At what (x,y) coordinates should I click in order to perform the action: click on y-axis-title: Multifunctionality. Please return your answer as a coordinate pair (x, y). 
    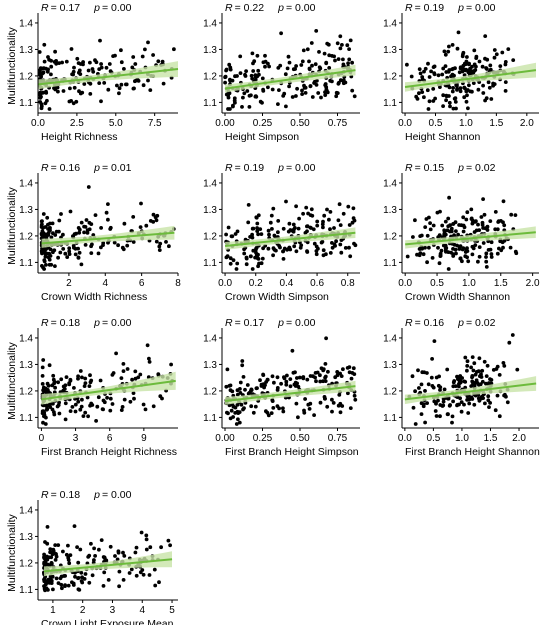
    Looking at the image, I should click on (12, 380).